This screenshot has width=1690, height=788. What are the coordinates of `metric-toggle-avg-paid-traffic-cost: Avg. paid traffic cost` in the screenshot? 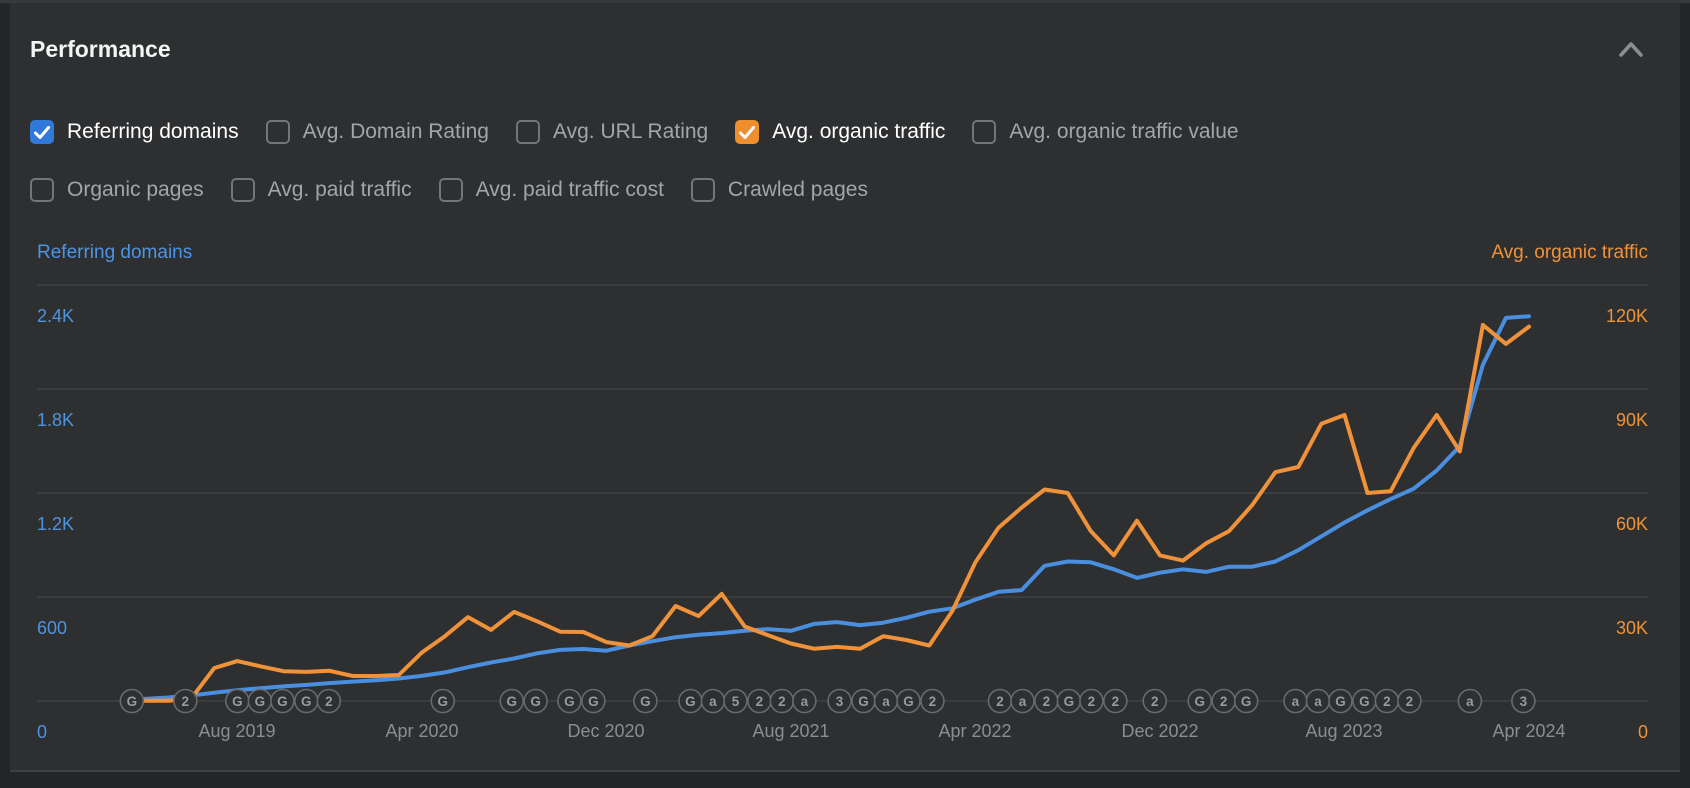 It's located at (551, 190).